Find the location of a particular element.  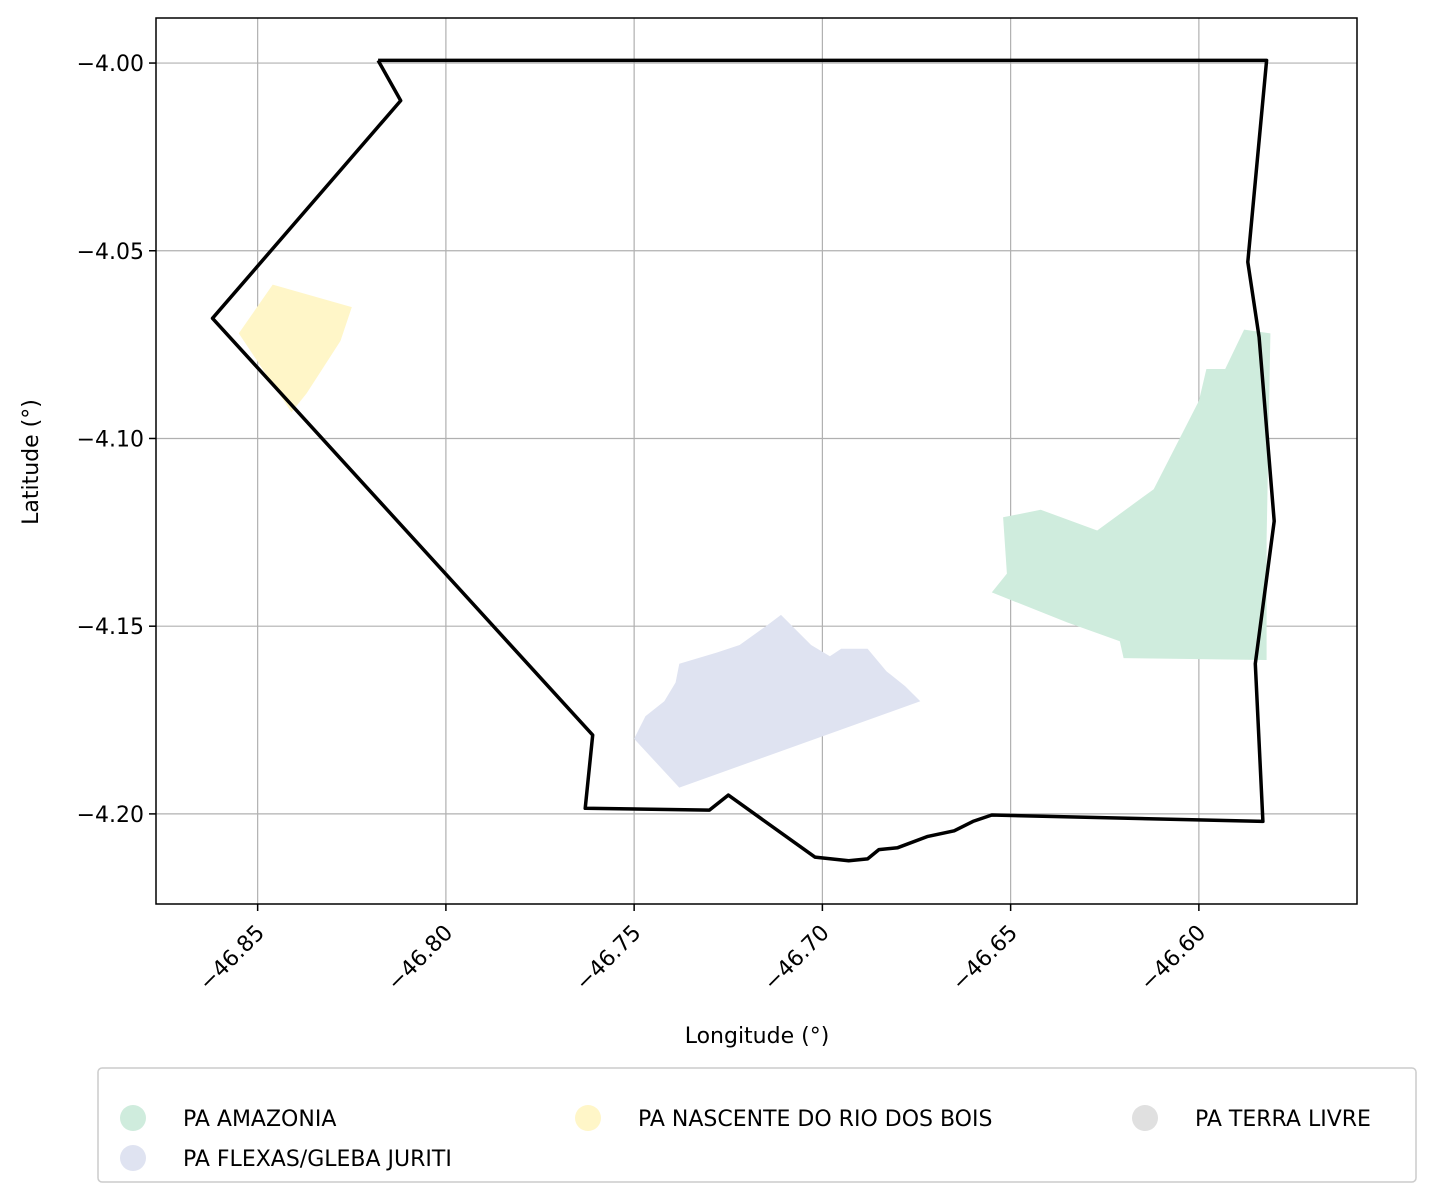

y-axis-label: Latitude (°) is located at coordinates (31, 462).